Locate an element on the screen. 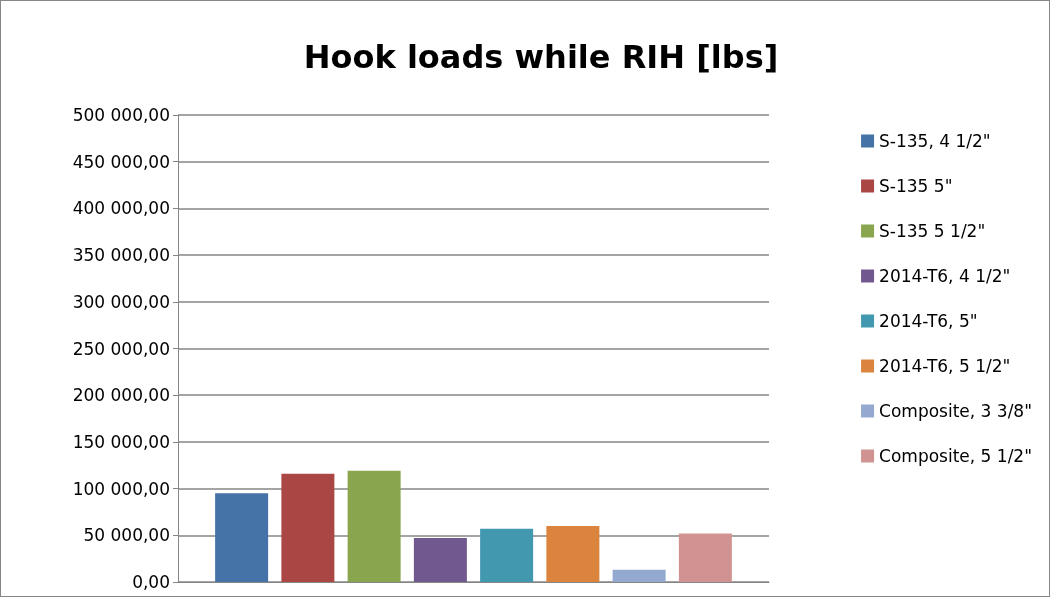  y-tick-label: 250 000,00 is located at coordinates (121, 348).